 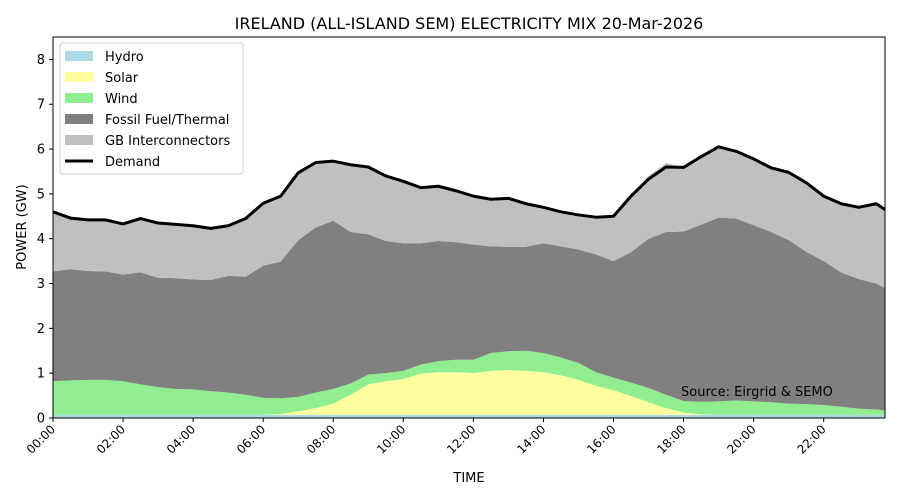 I want to click on source-annotation: Source: Eirgrid & SEMO, so click(x=757, y=392).